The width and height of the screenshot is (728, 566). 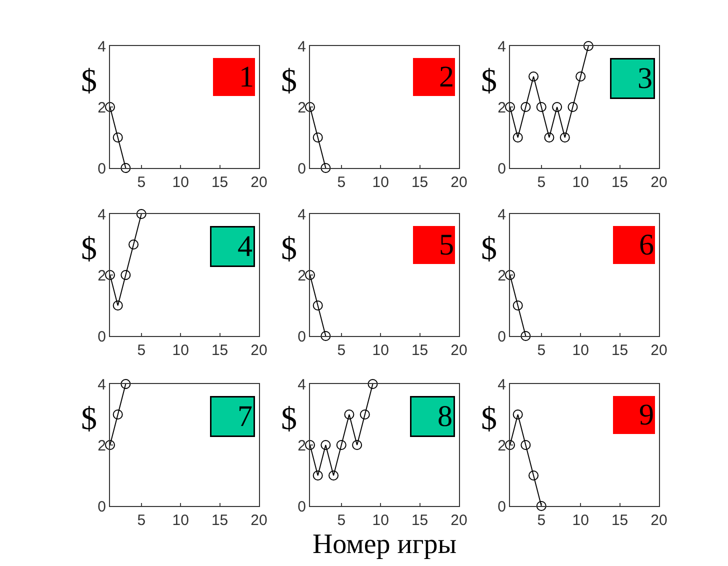 I want to click on annotation: 3, so click(x=645, y=78).